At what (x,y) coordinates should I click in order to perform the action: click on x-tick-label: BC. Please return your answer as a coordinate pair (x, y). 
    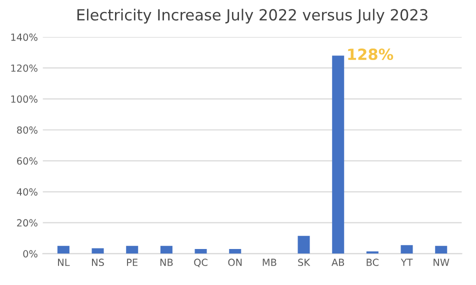
    Looking at the image, I should click on (372, 262).